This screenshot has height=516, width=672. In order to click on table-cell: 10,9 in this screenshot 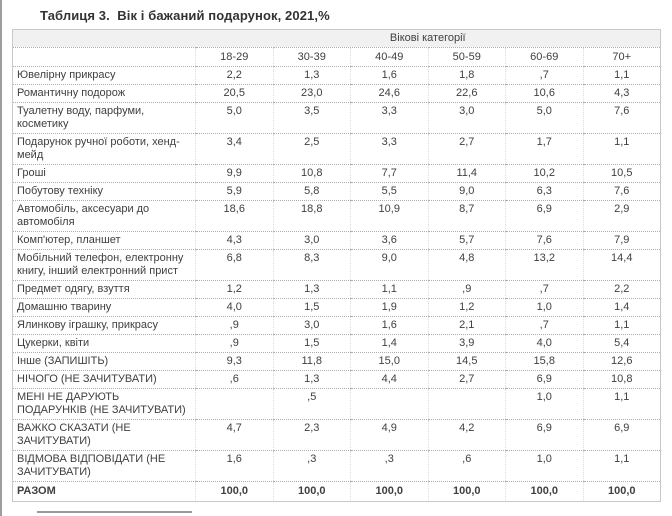, I will do `click(389, 216)`.